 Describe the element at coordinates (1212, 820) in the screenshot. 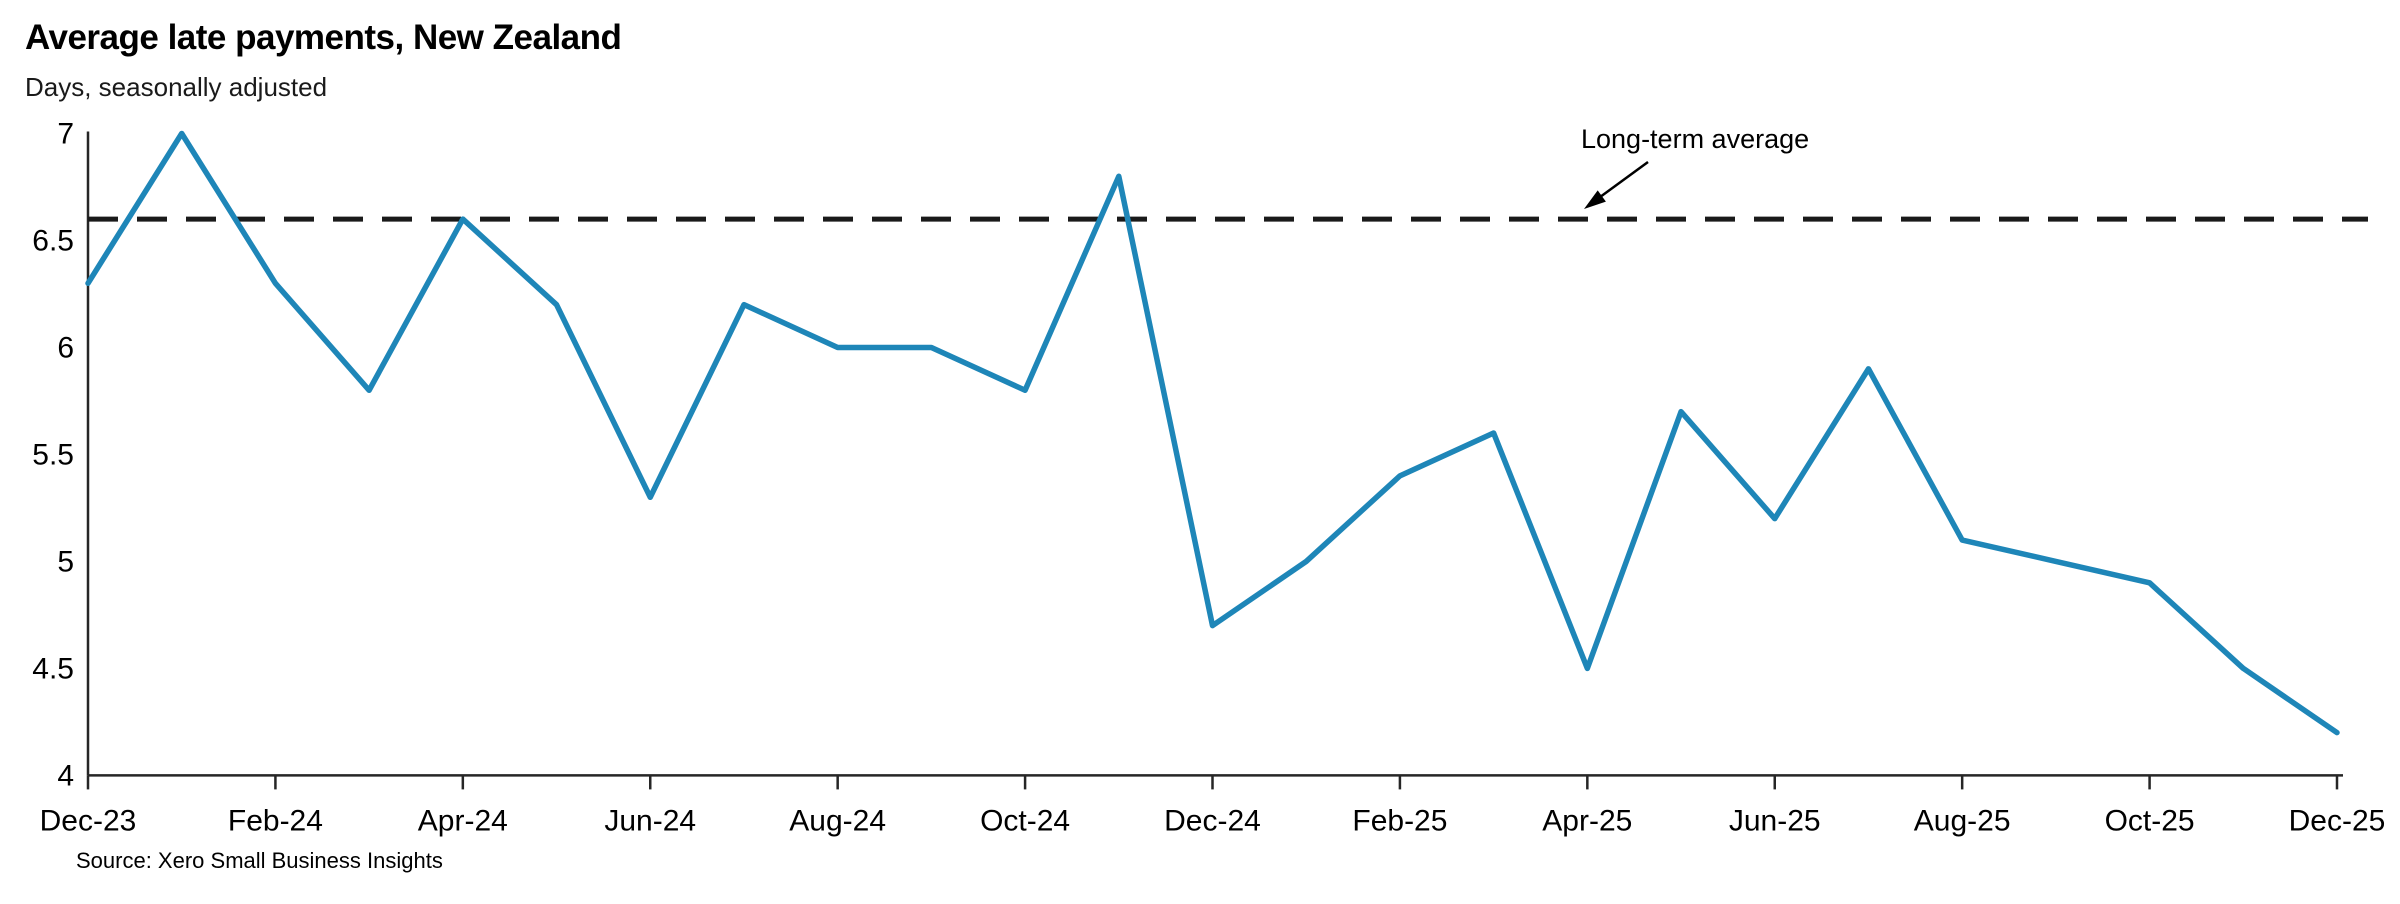

I see `x-axis-label: Dec-24` at that location.